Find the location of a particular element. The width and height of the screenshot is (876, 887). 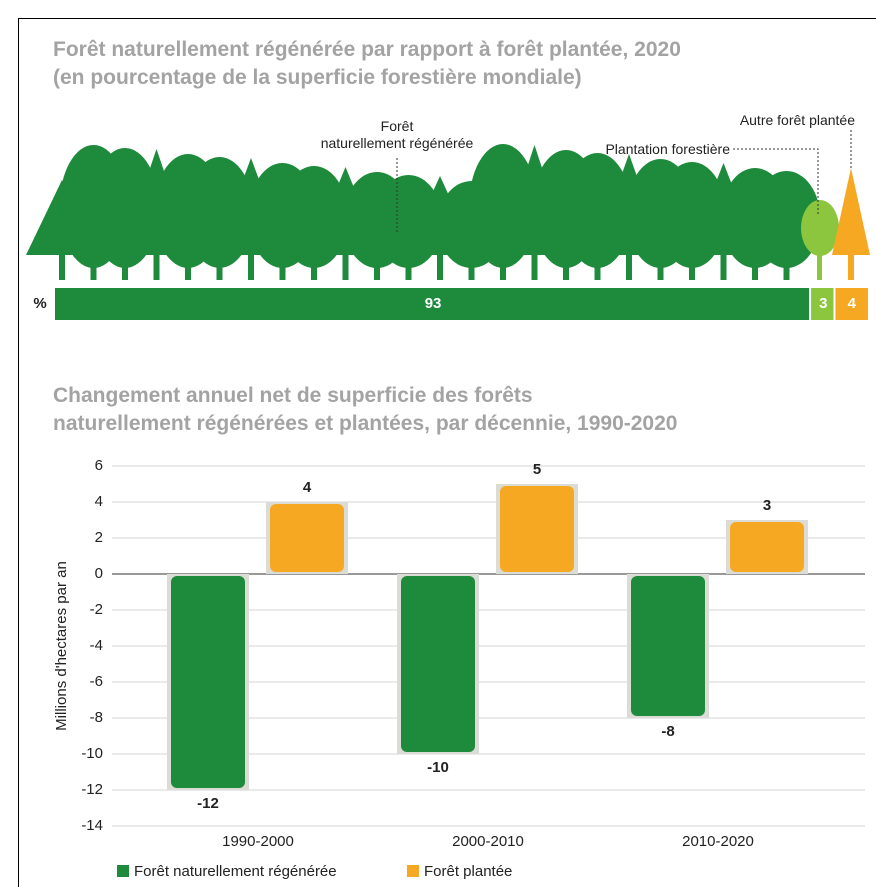

legend-label: Forêt naturellement régénérée is located at coordinates (235, 871).